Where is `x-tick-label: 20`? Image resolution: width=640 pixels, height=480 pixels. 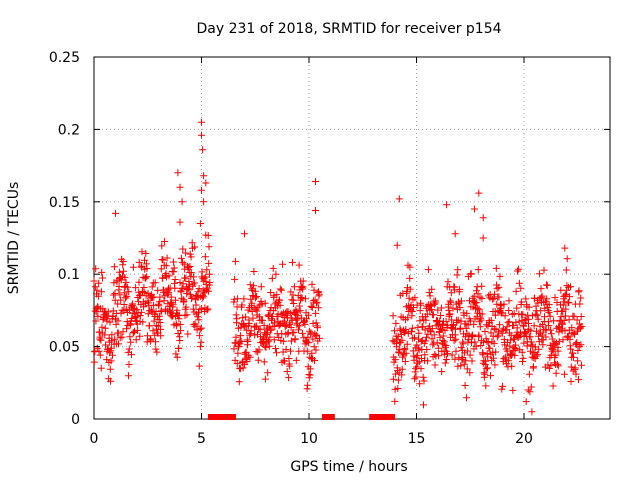
x-tick-label: 20 is located at coordinates (524, 439).